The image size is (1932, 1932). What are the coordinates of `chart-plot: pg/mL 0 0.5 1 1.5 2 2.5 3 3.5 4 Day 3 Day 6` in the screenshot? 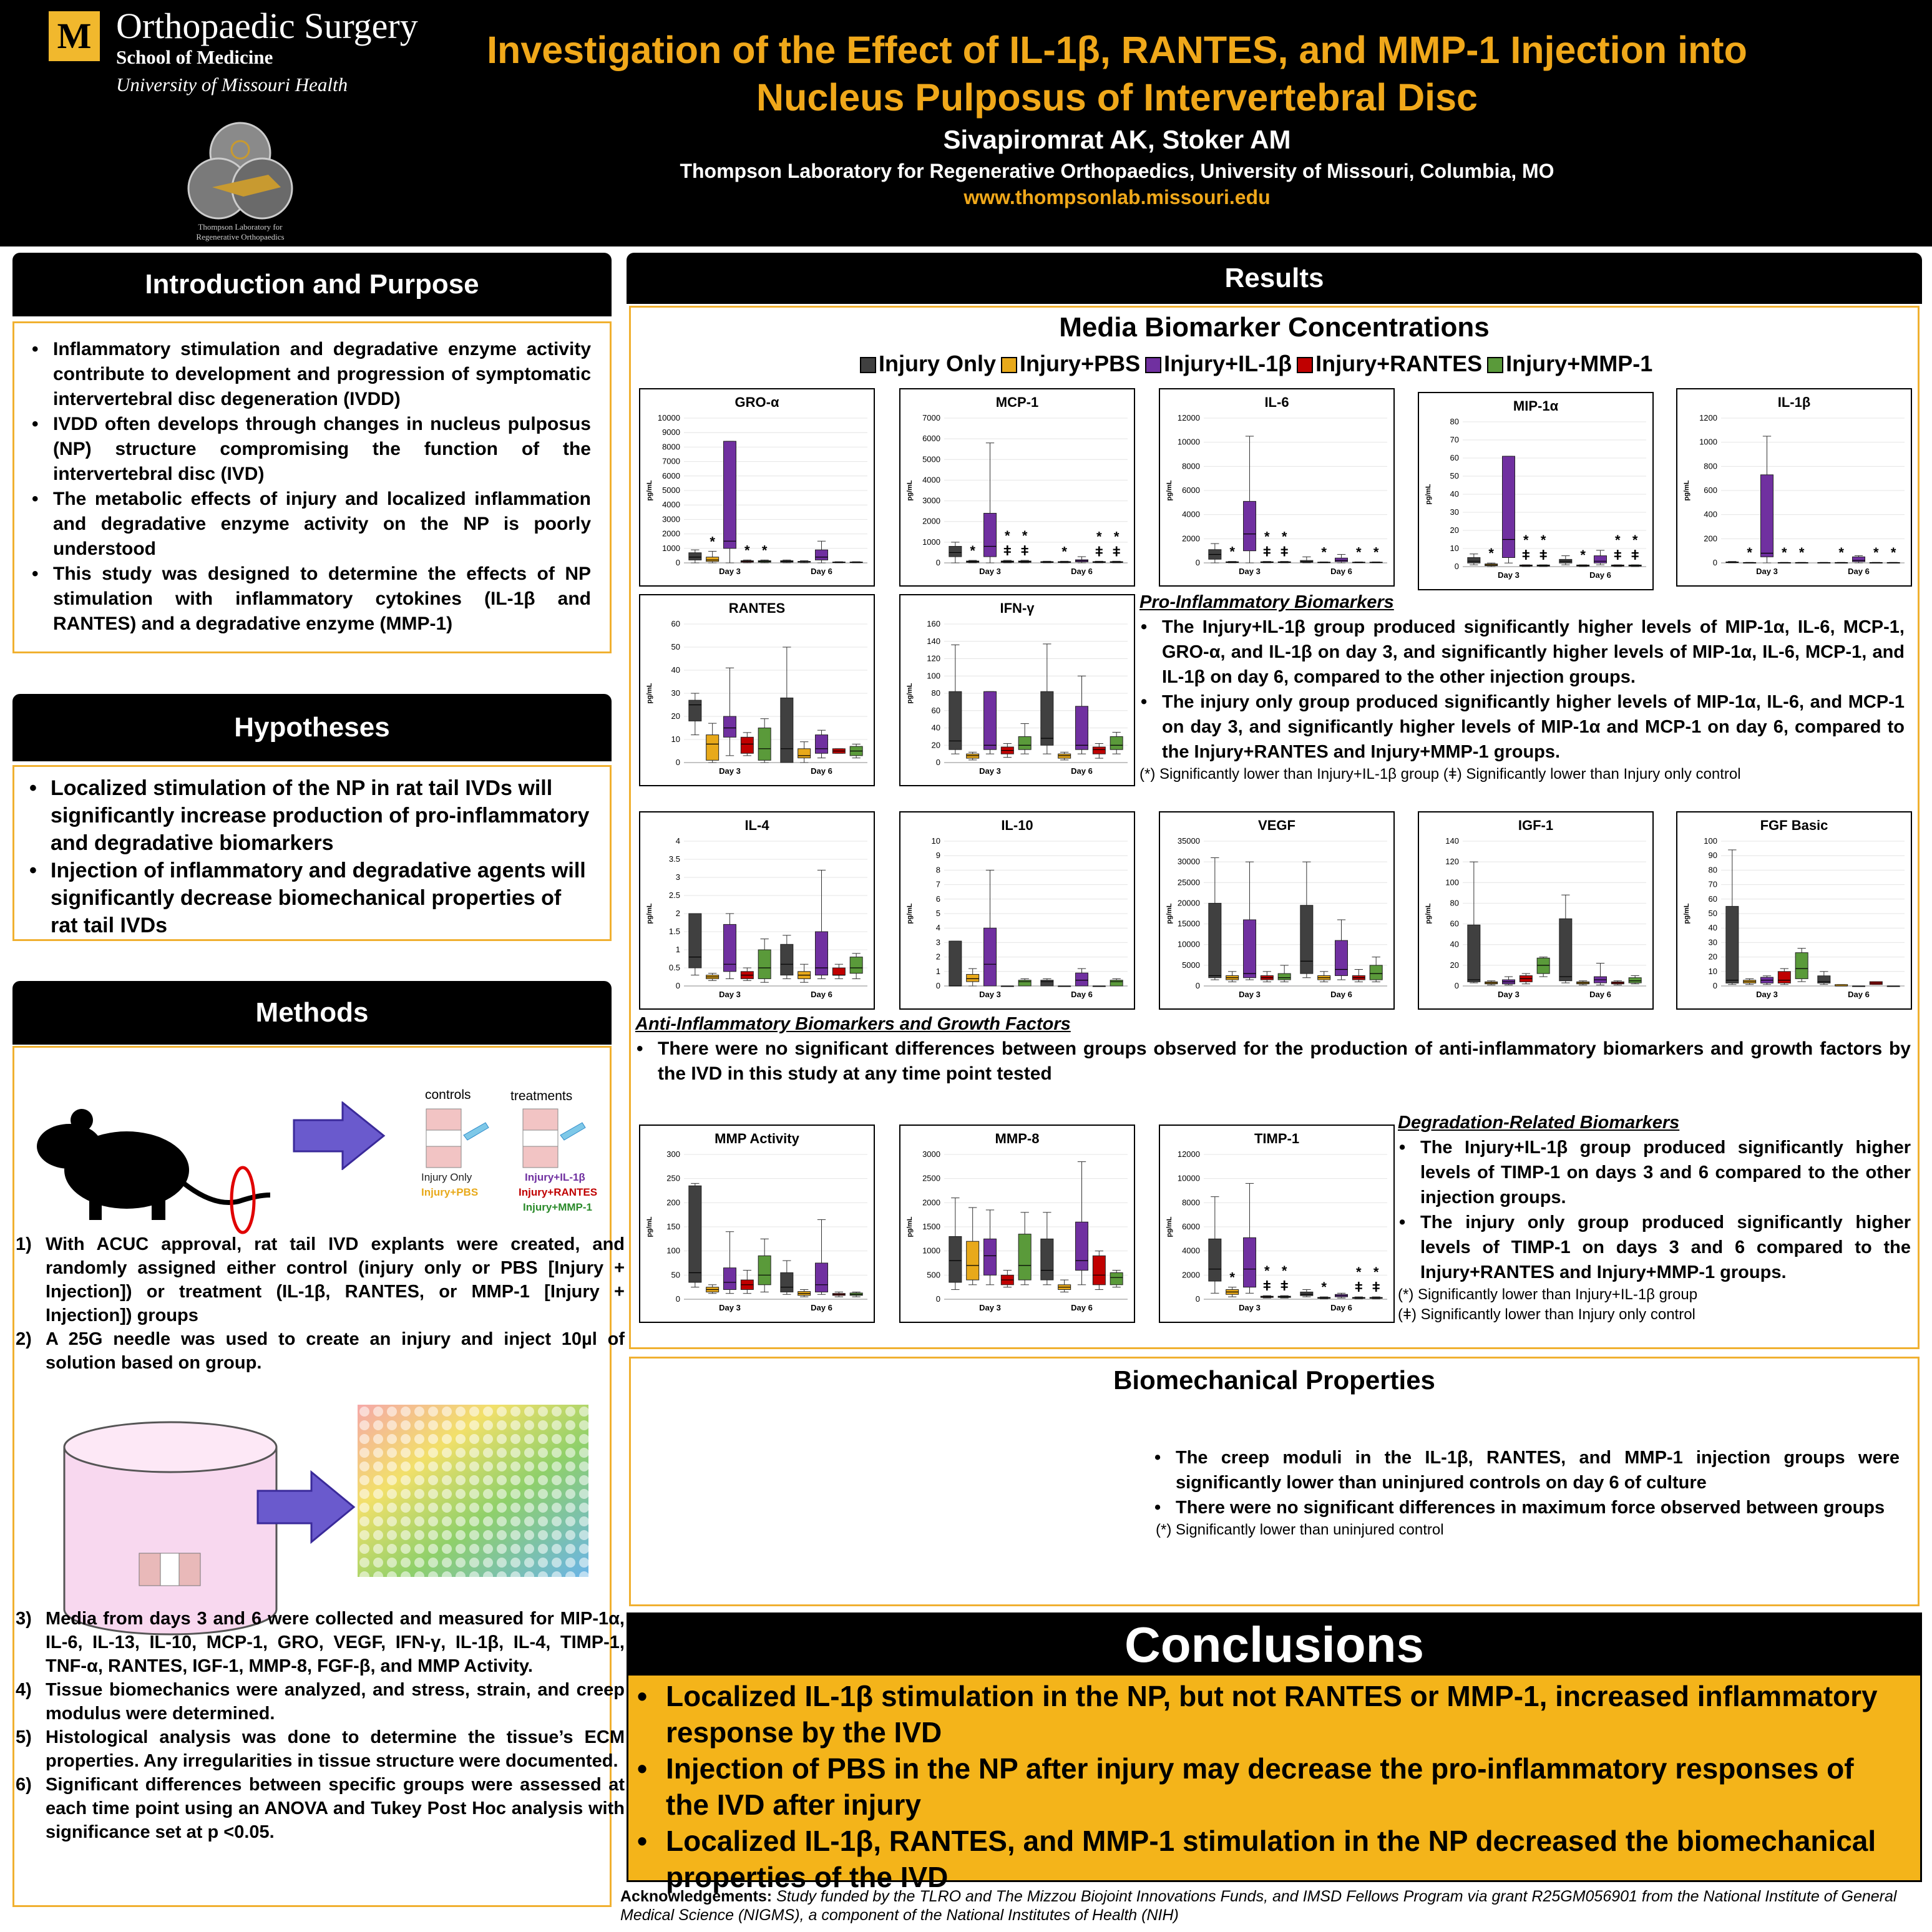 It's located at (756, 917).